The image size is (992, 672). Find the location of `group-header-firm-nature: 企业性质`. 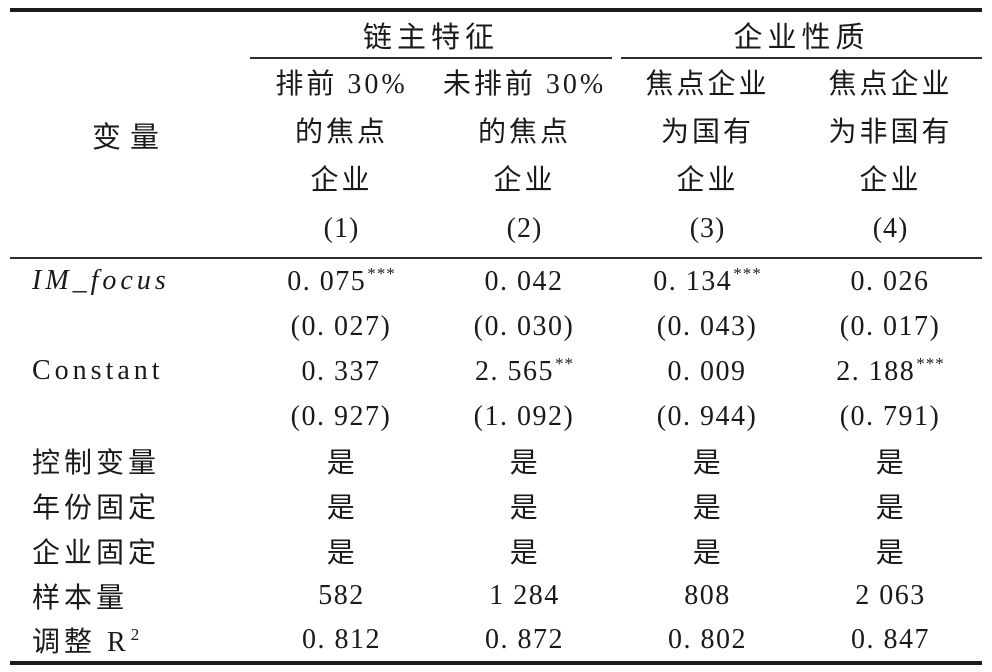

group-header-firm-nature: 企业性质 is located at coordinates (799, 34).